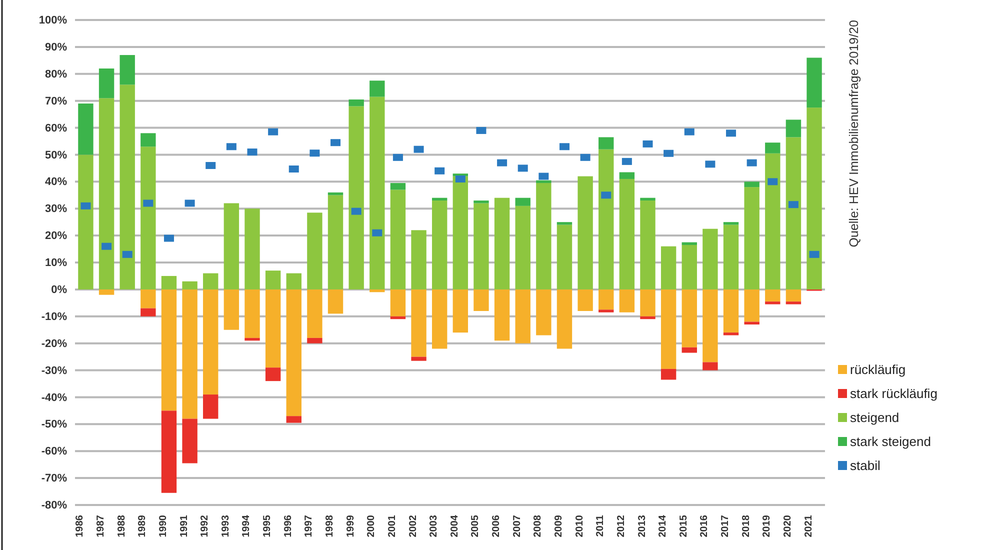 Image resolution: width=985 pixels, height=550 pixels. Describe the element at coordinates (476, 526) in the screenshot. I see `x-tick-label: 2005` at that location.